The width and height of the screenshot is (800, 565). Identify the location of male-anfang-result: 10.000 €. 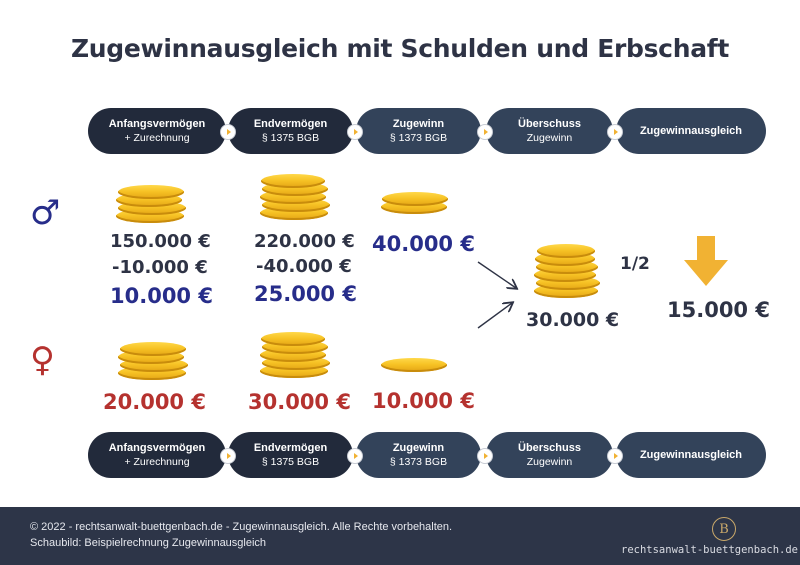
(161, 296).